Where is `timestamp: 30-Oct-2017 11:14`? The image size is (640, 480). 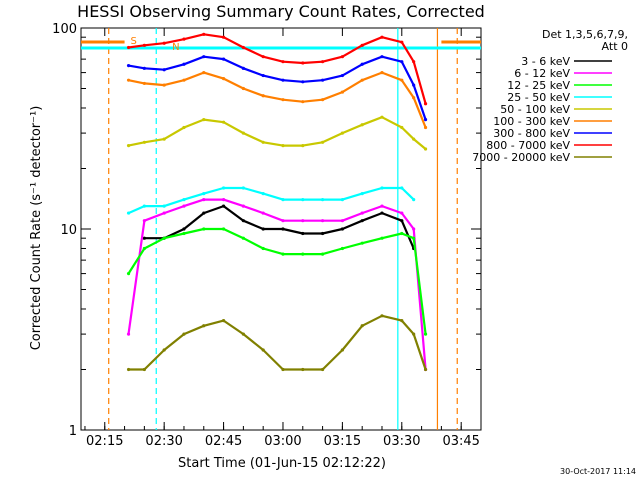 timestamp: 30-Oct-2017 11:14 is located at coordinates (598, 471).